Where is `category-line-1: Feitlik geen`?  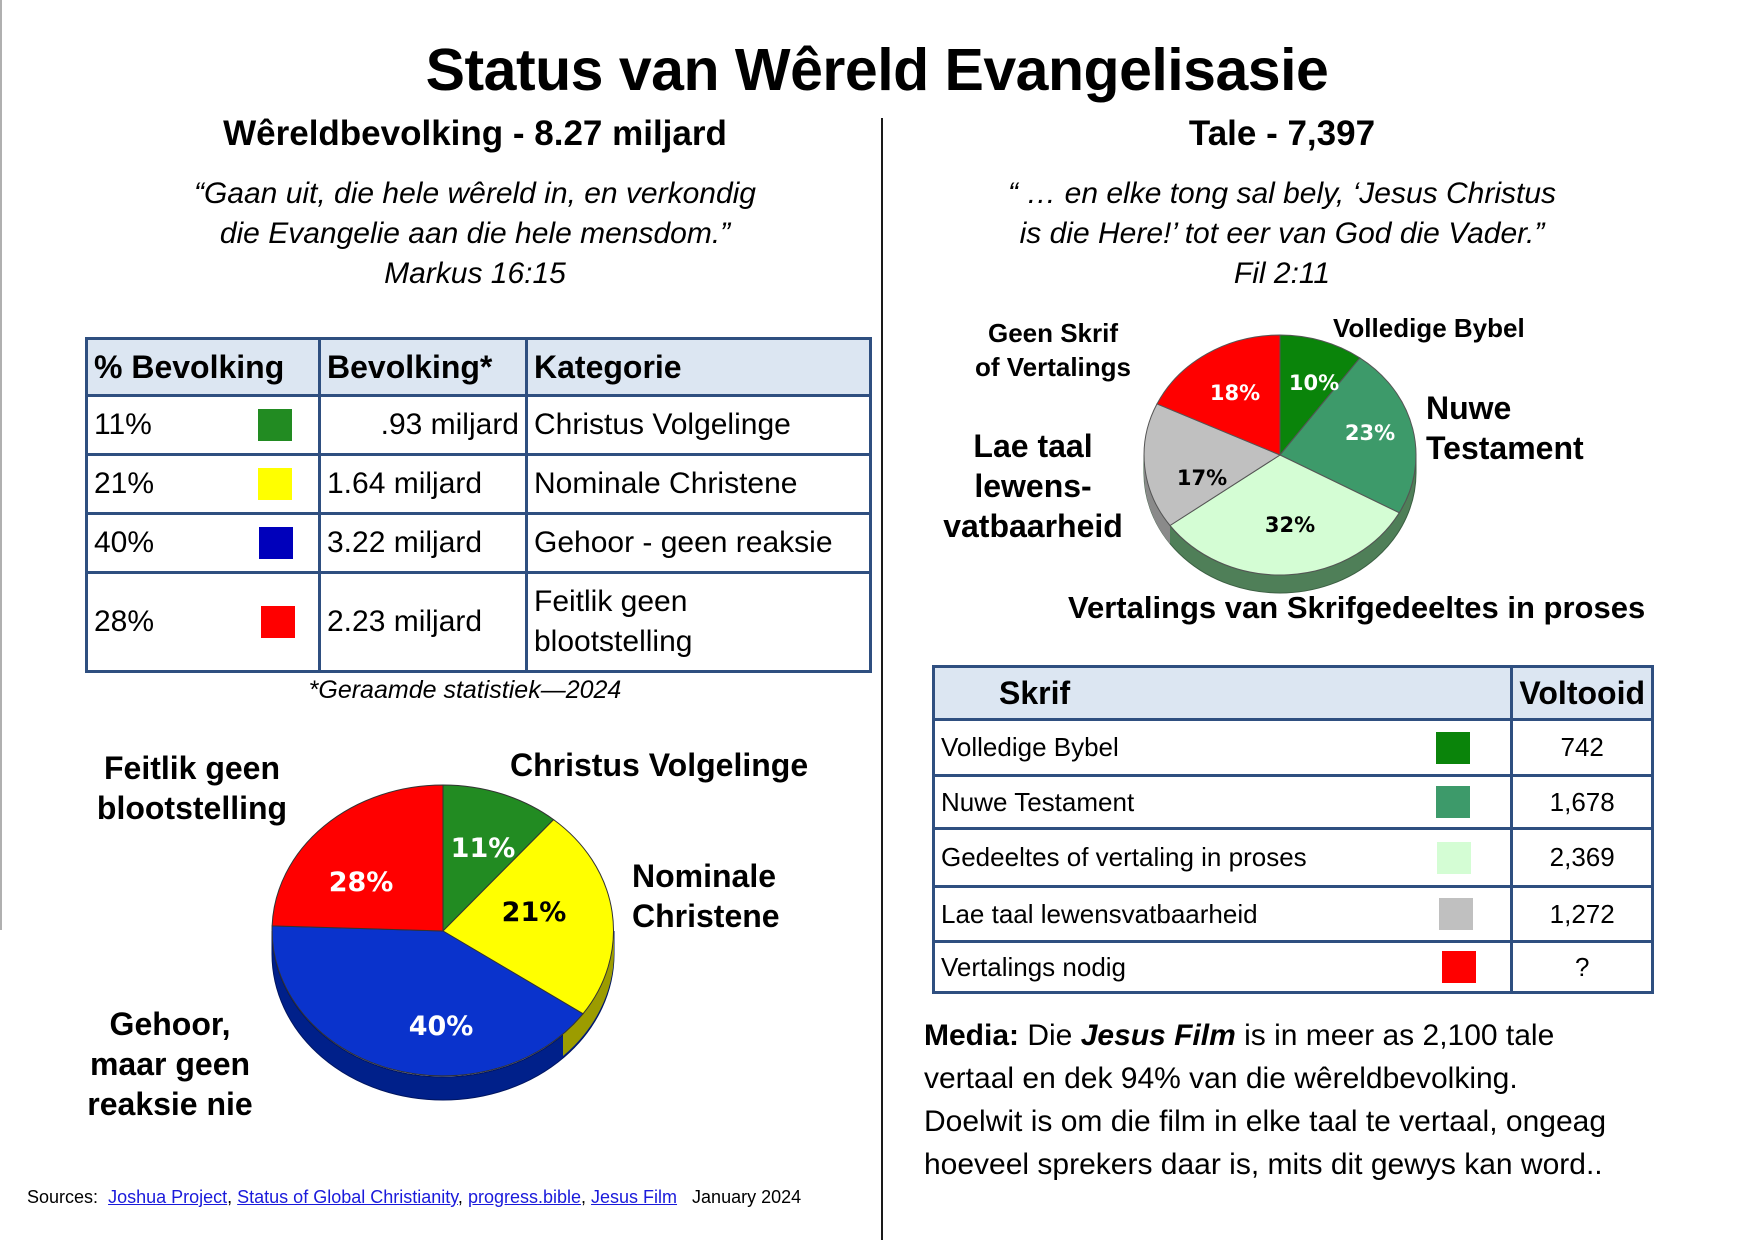
category-line-1: Feitlik geen is located at coordinates (611, 601).